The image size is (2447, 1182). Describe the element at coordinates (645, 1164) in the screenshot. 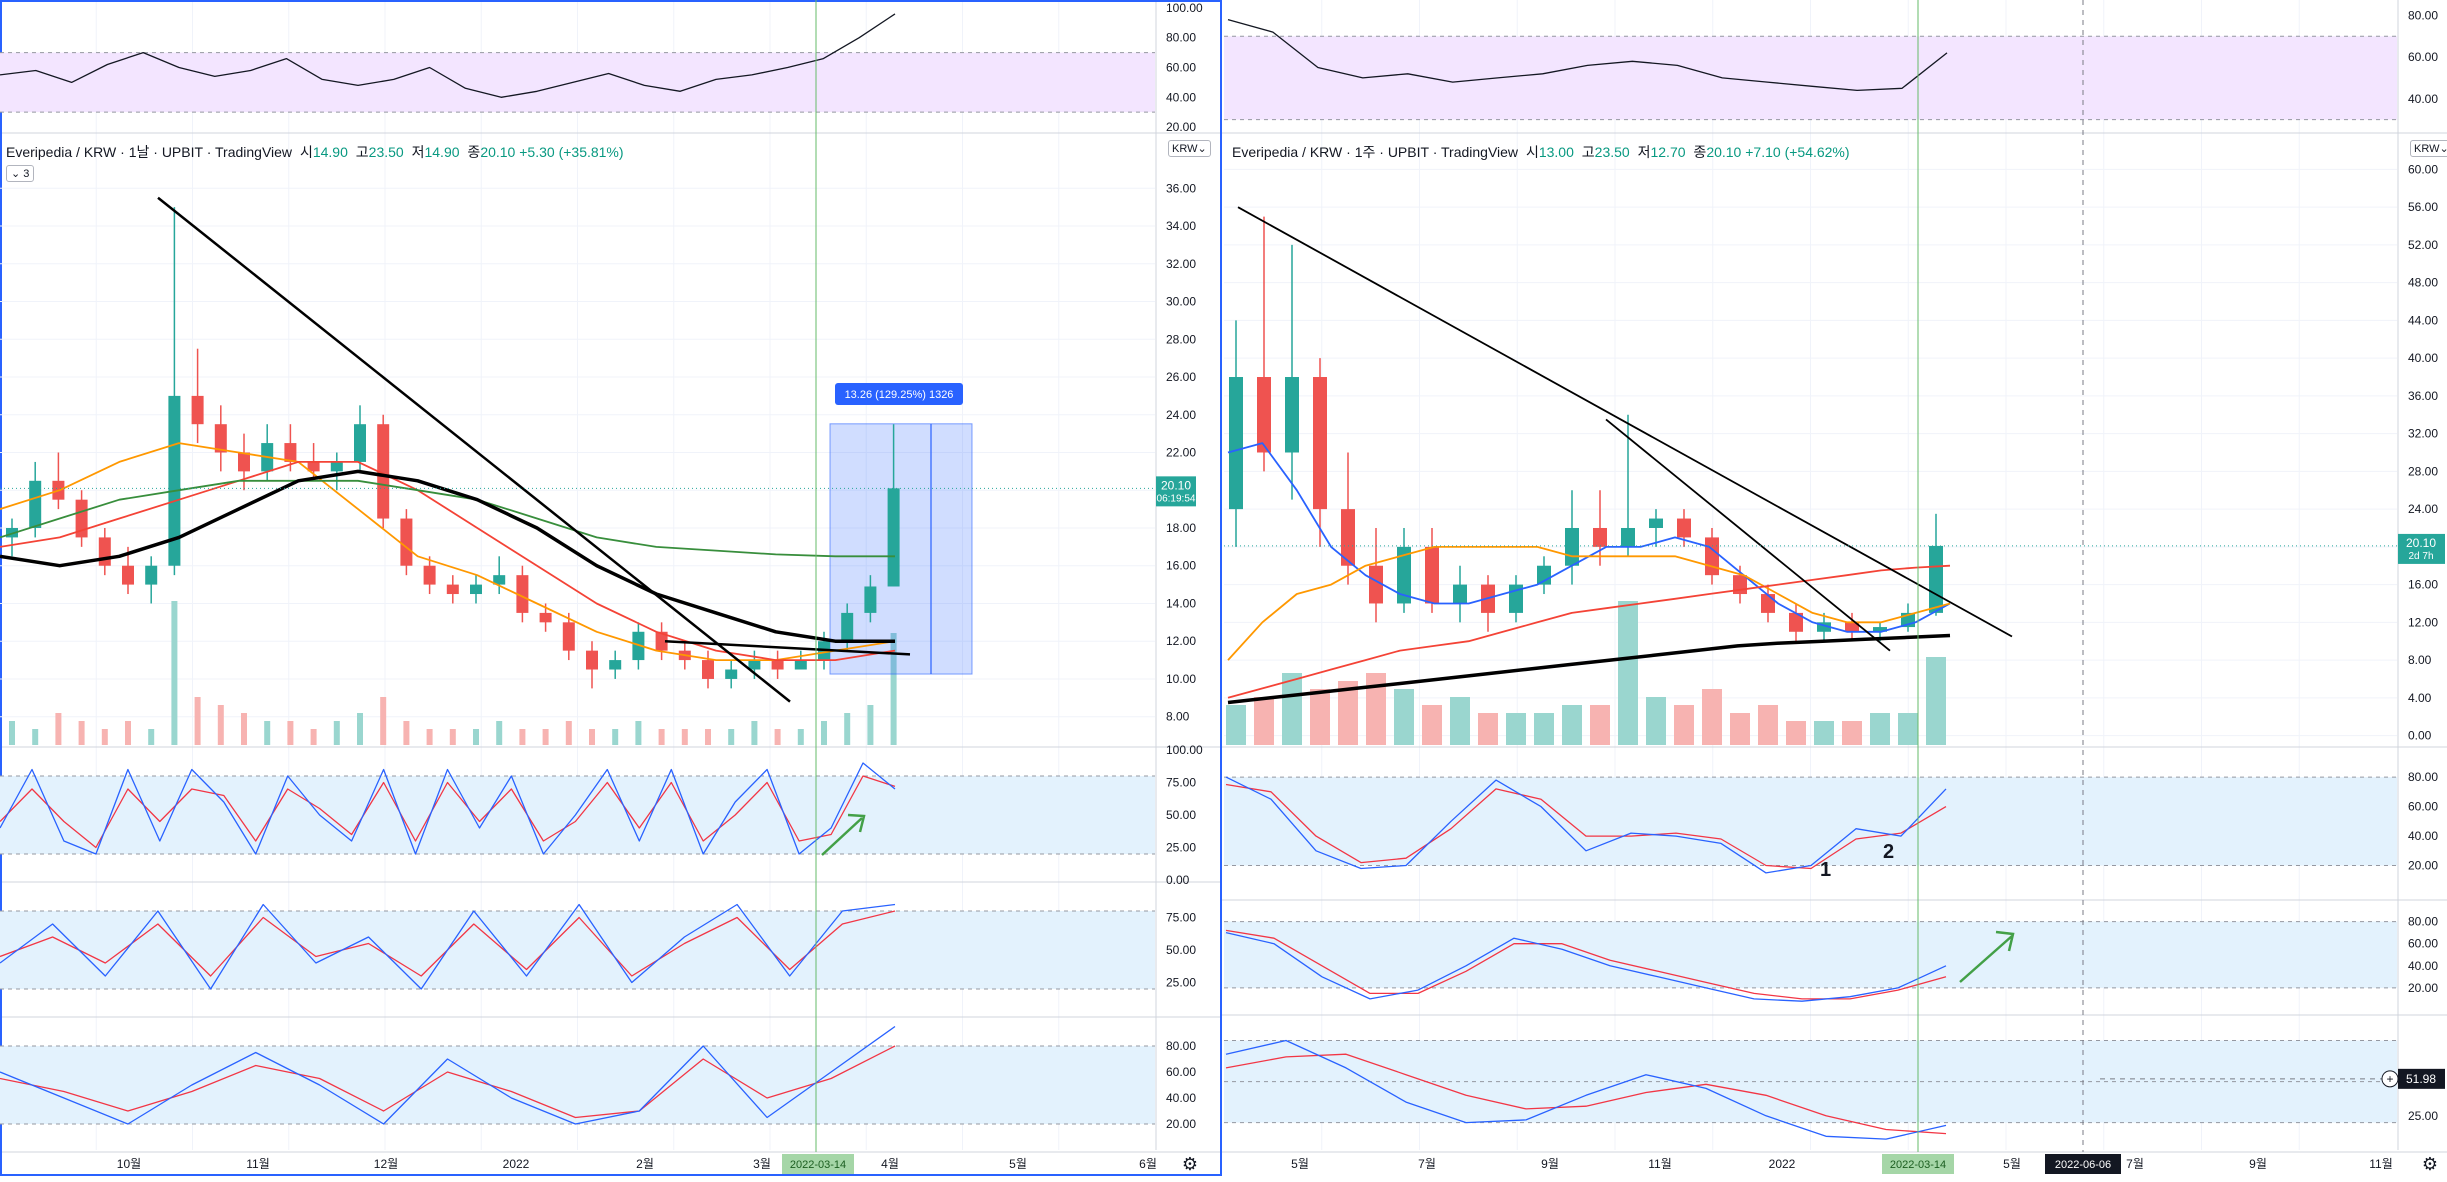

I see `left-xtick: 2월` at that location.